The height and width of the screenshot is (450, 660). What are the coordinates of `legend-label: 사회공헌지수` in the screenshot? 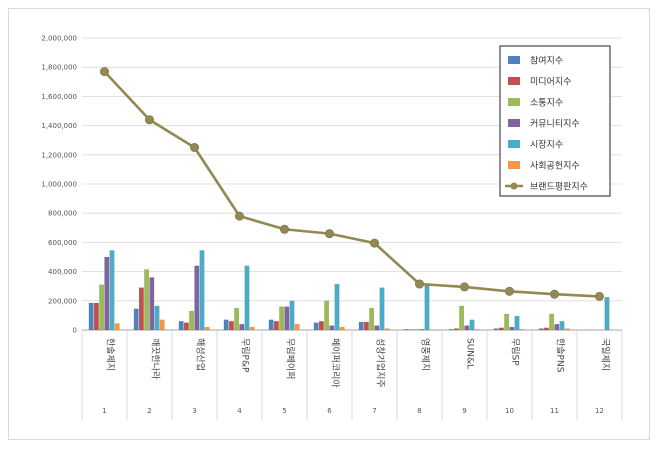 It's located at (555, 166).